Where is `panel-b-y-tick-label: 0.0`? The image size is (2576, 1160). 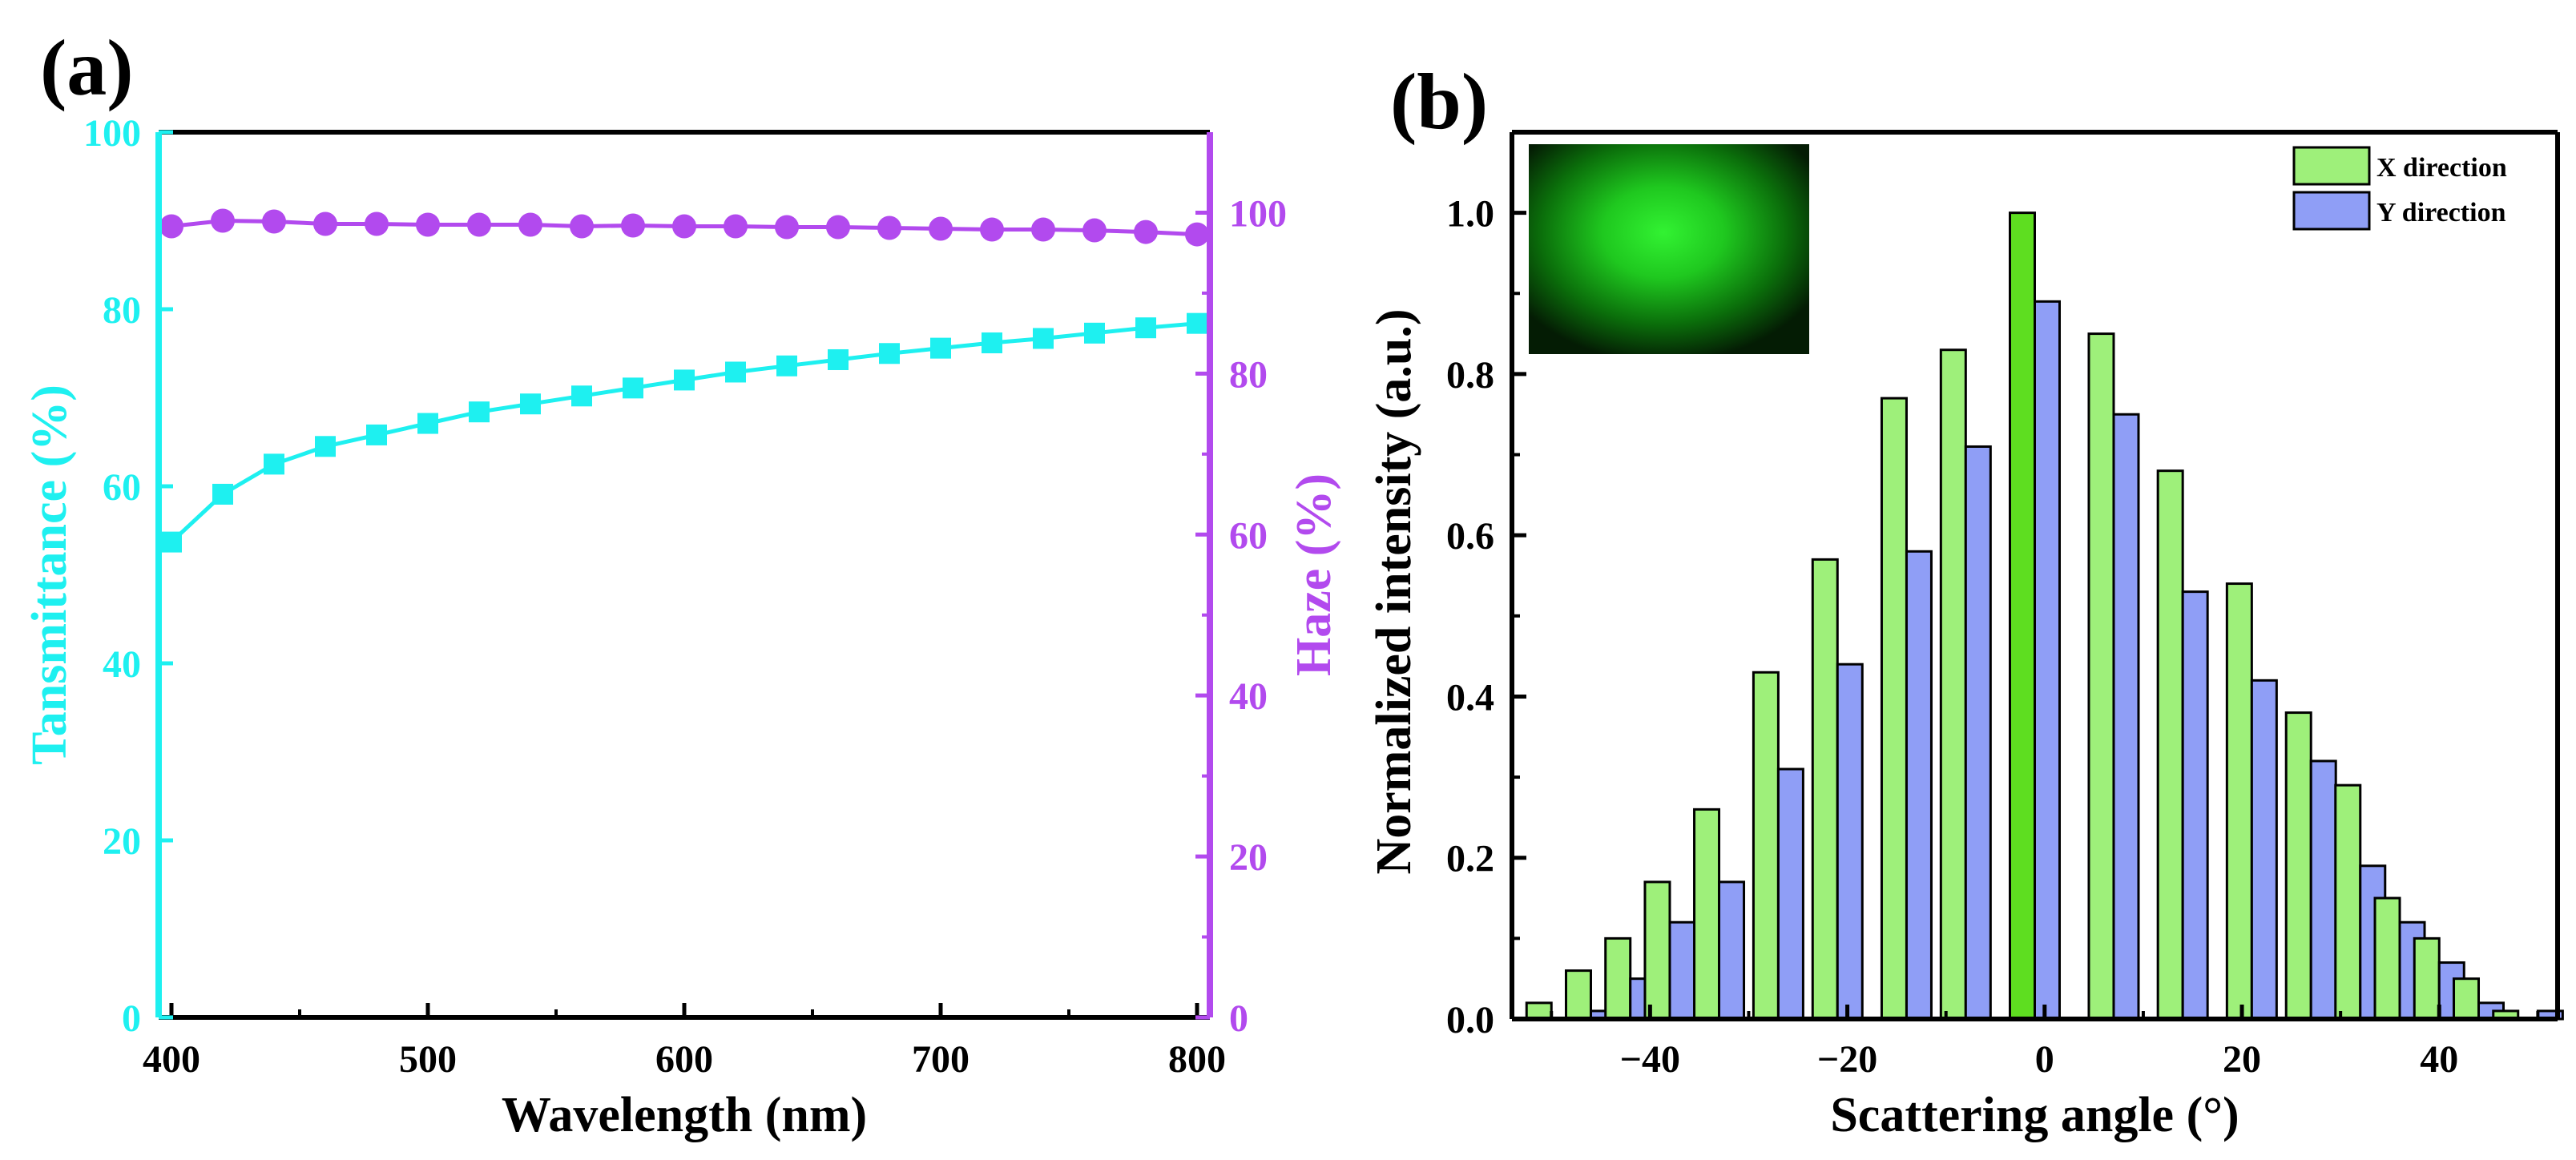 panel-b-y-tick-label: 0.0 is located at coordinates (1470, 1020).